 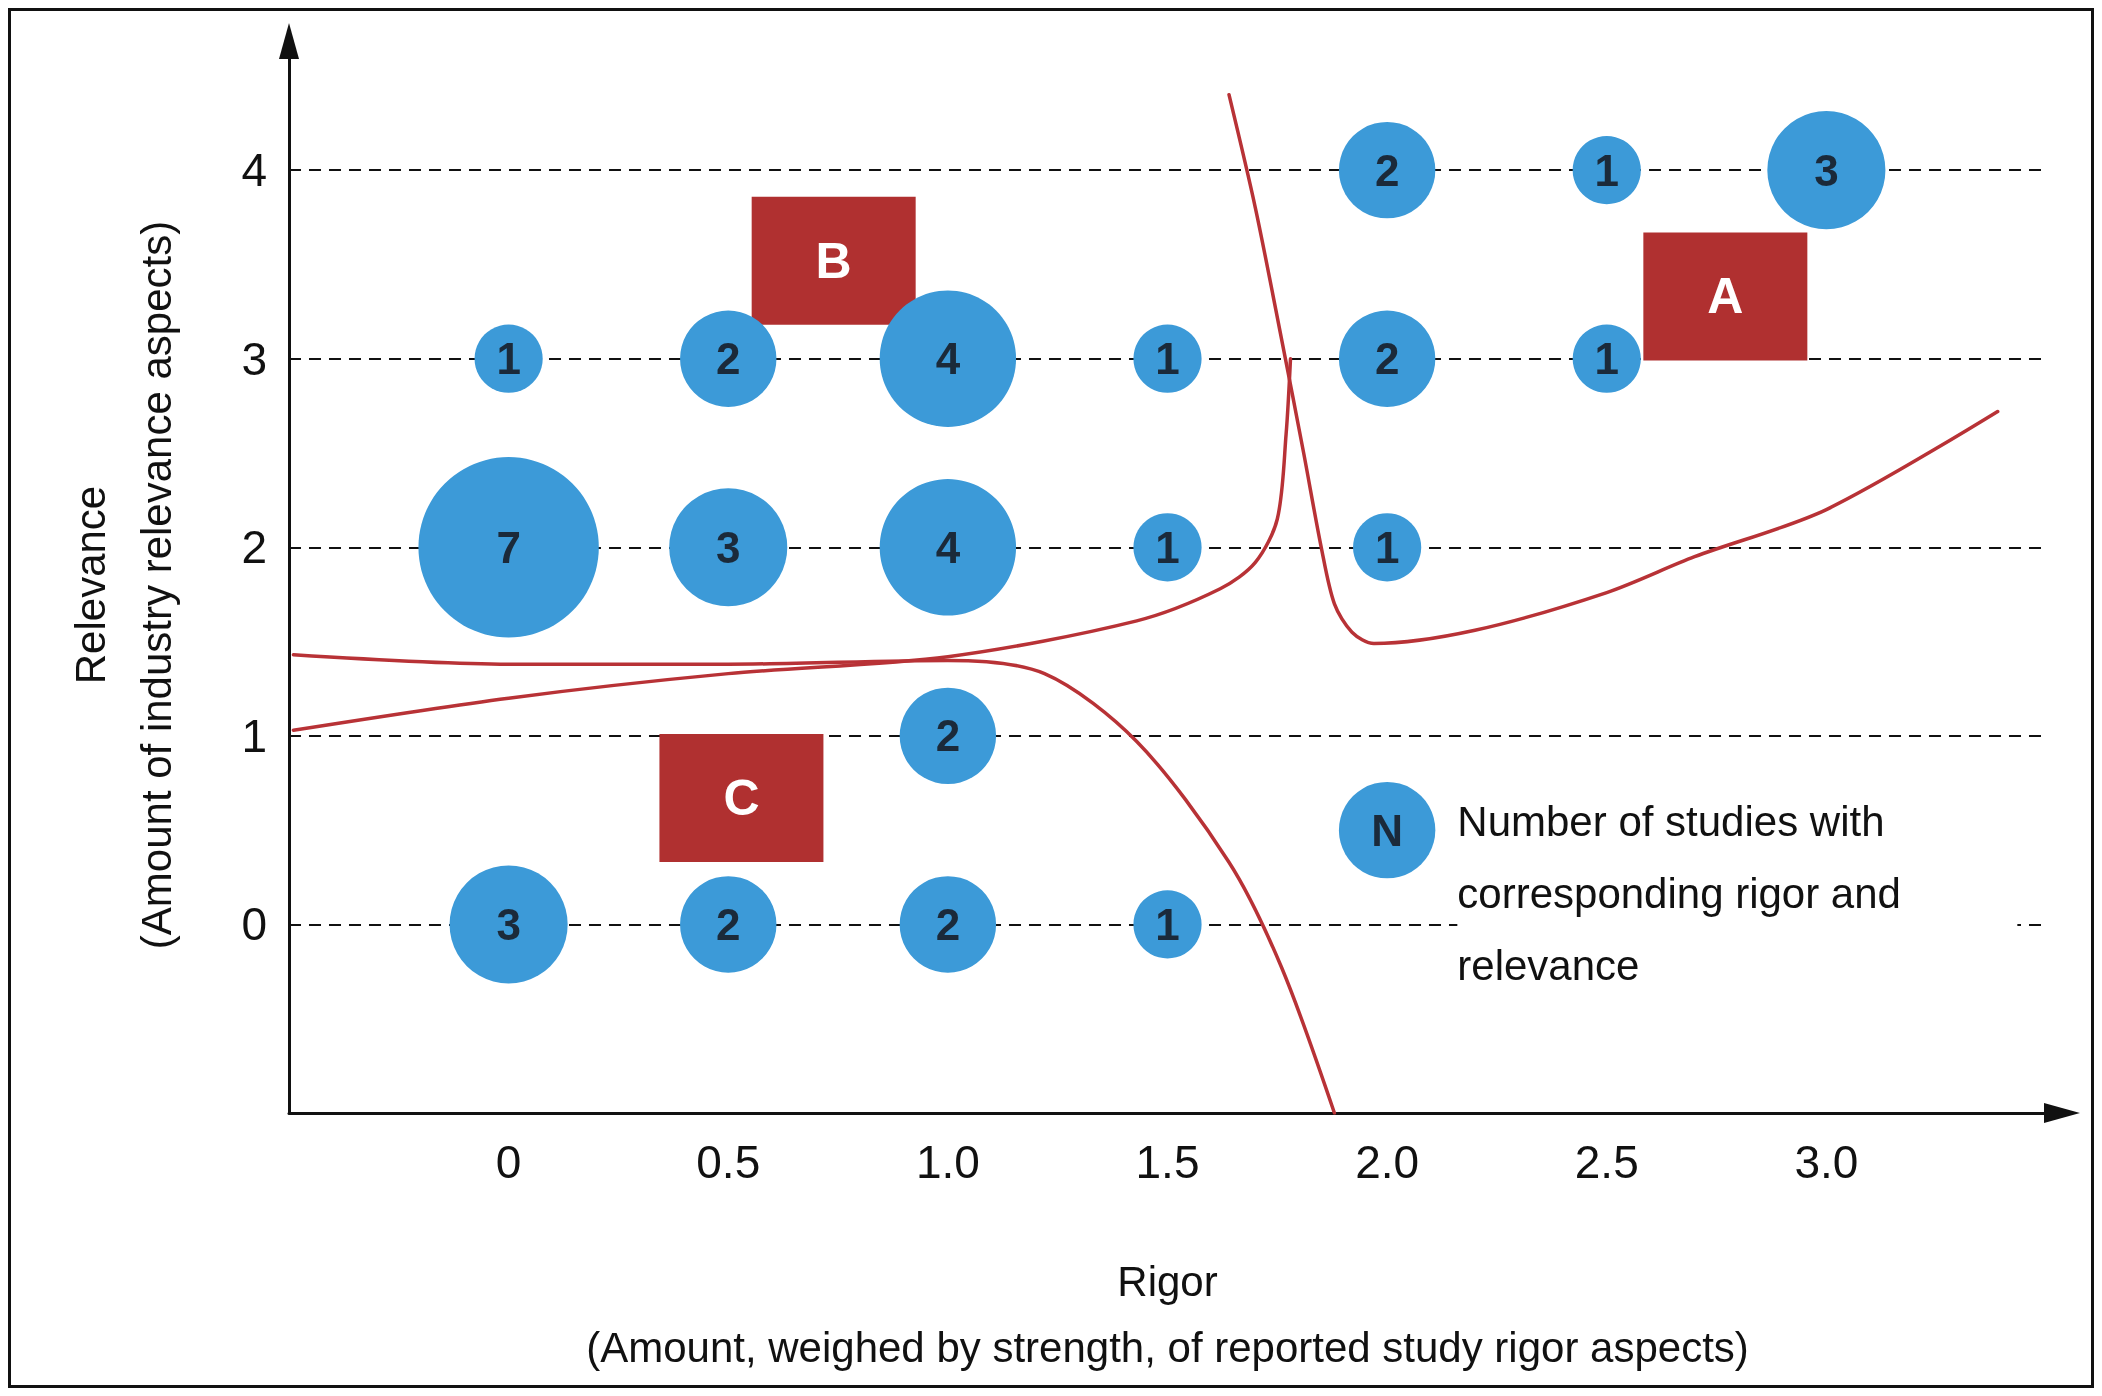 What do you see at coordinates (947, 1162) in the screenshot?
I see `x-tick-label: 1.0` at bounding box center [947, 1162].